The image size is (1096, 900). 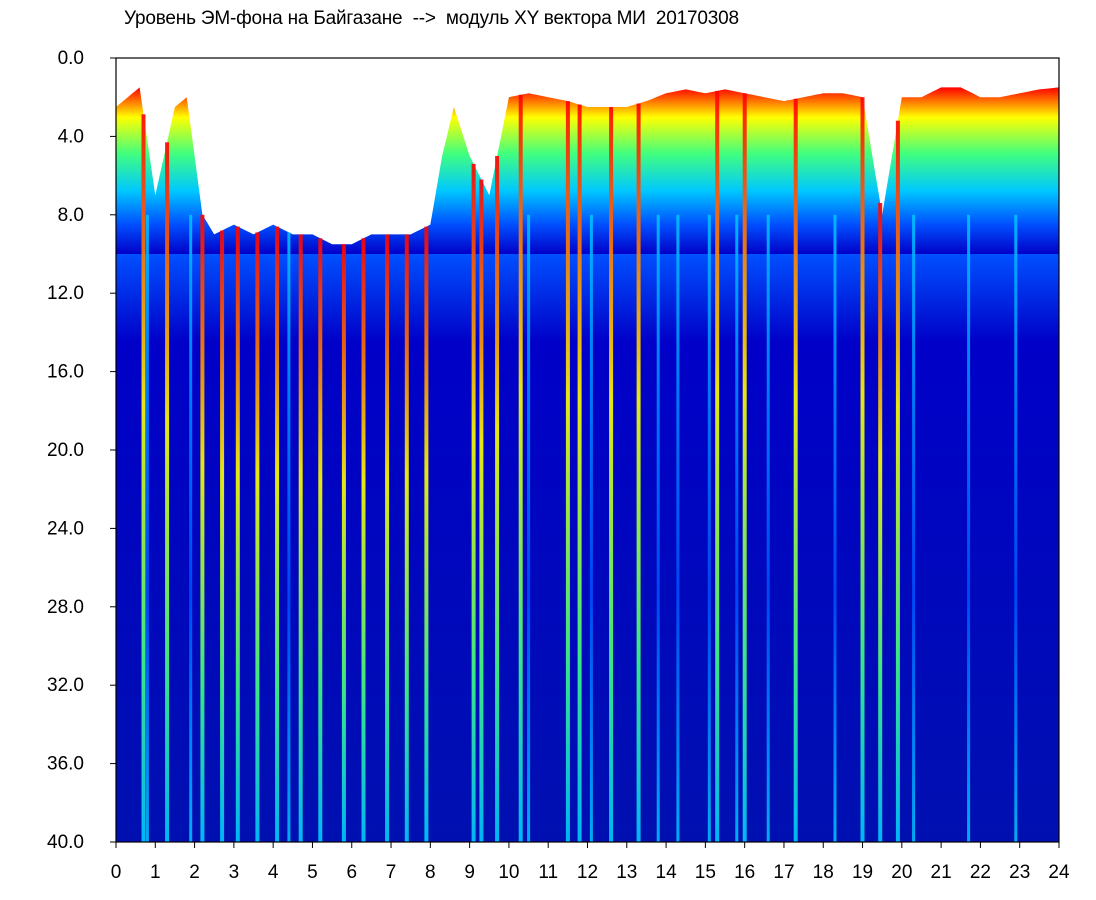 I want to click on x-tick-label: 18, so click(x=823, y=872).